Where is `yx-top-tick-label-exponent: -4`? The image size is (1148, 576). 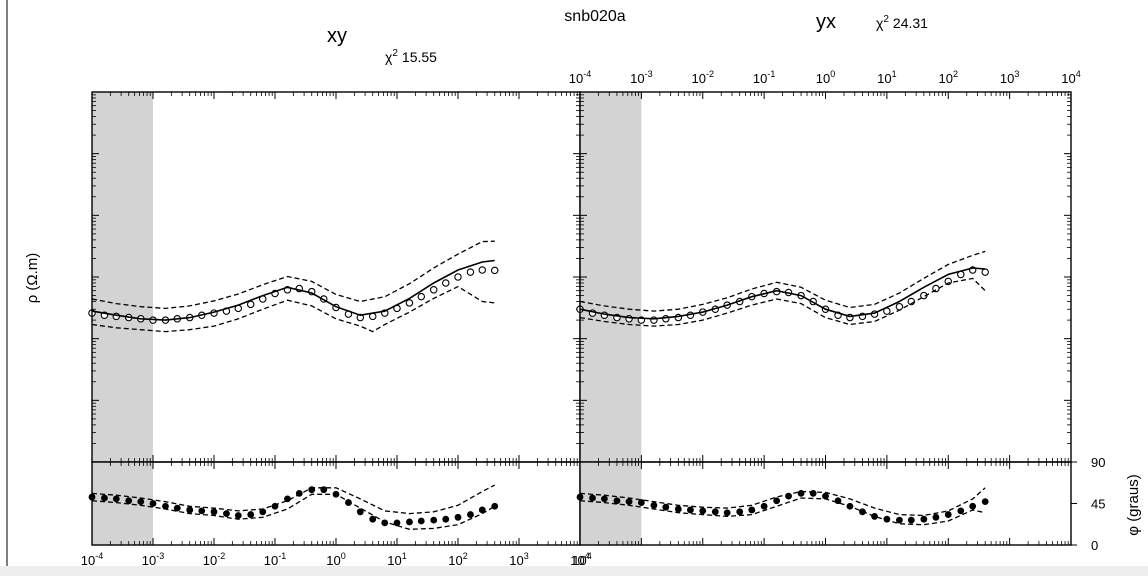 yx-top-tick-label-exponent: -4 is located at coordinates (587, 74).